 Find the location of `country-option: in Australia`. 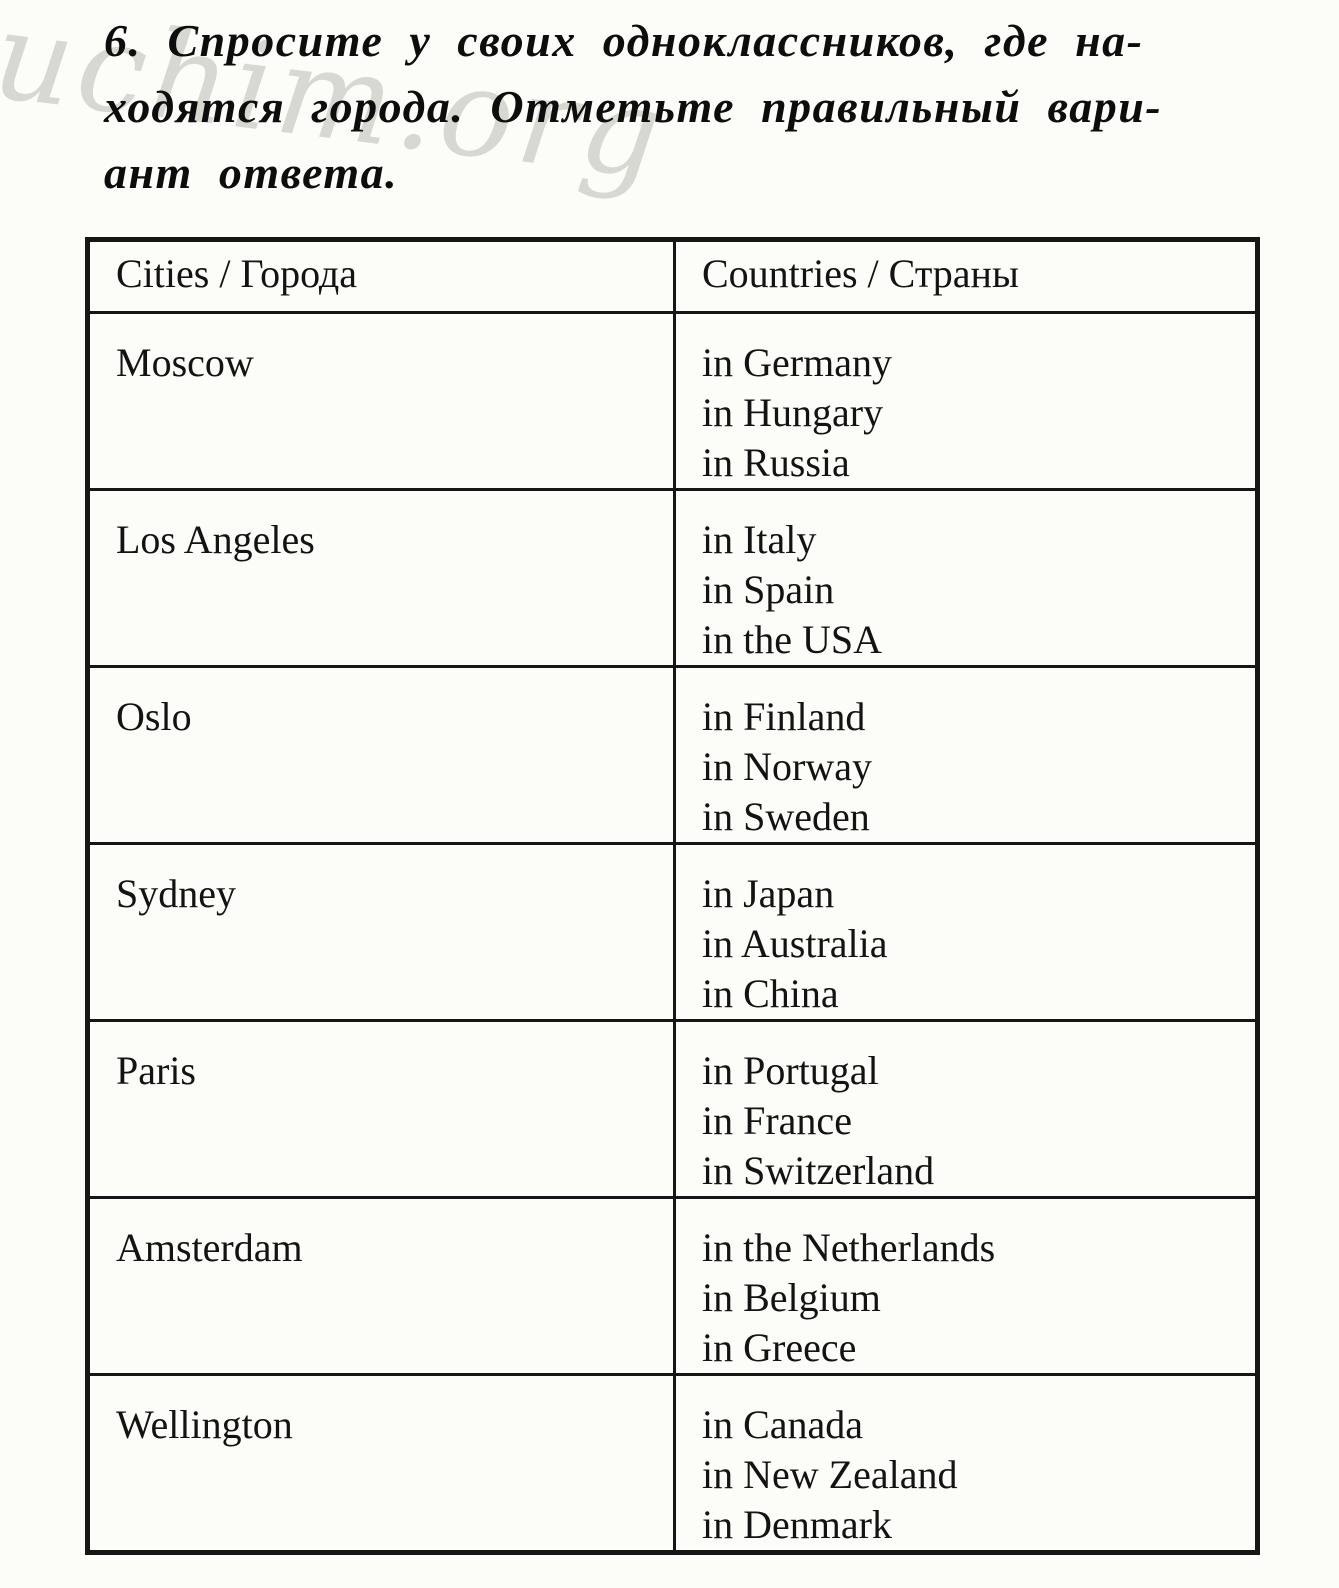

country-option: in Australia is located at coordinates (795, 943).